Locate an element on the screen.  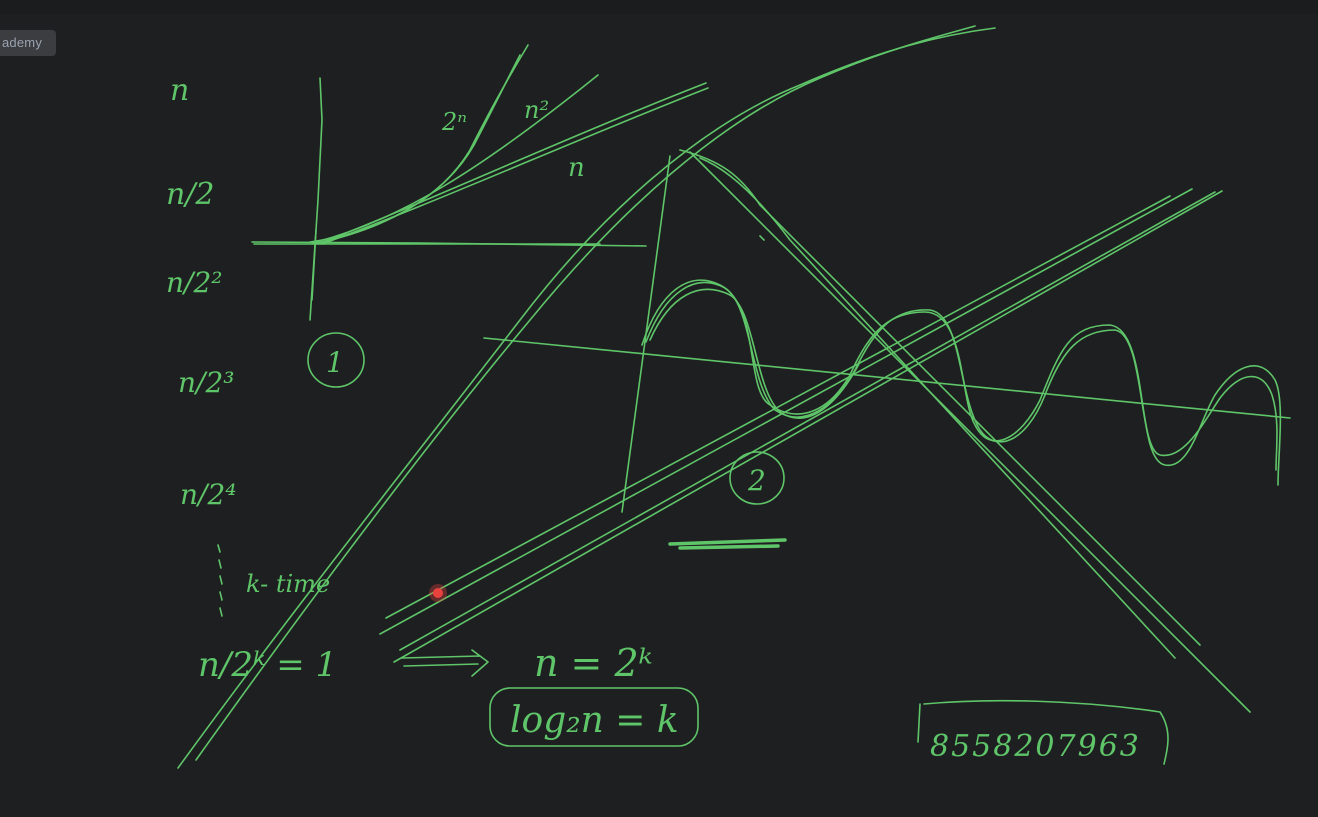
laser-pointer is located at coordinates (438, 593).